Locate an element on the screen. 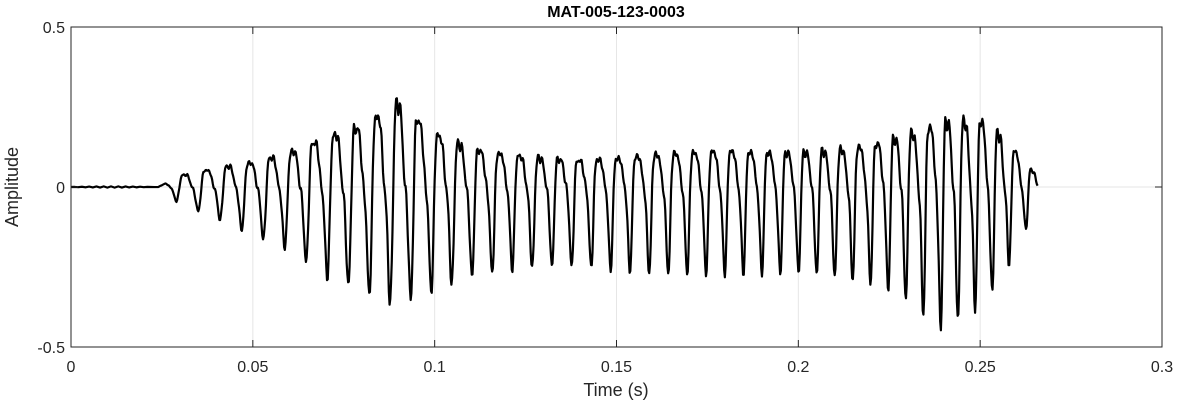  x-tick-label: 0.25 is located at coordinates (980, 367).